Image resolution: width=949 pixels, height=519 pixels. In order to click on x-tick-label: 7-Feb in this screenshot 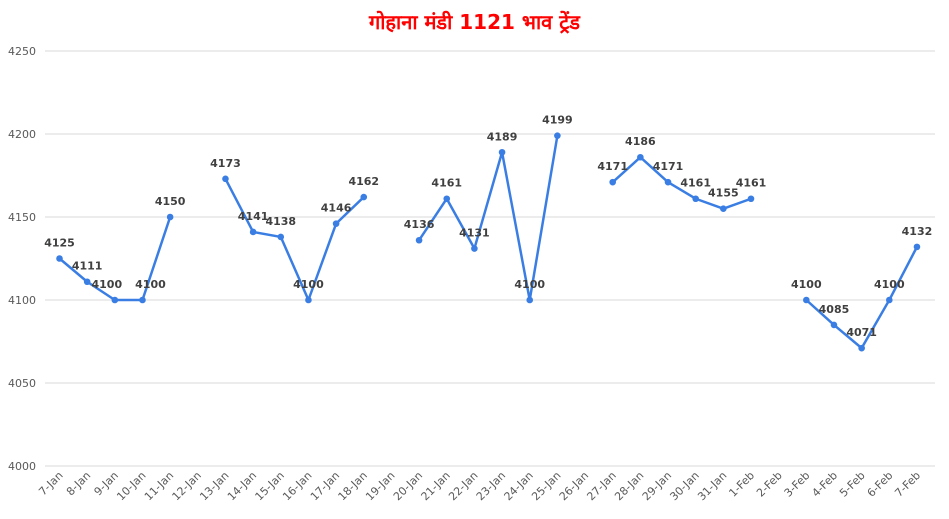, I will do `click(907, 484)`.